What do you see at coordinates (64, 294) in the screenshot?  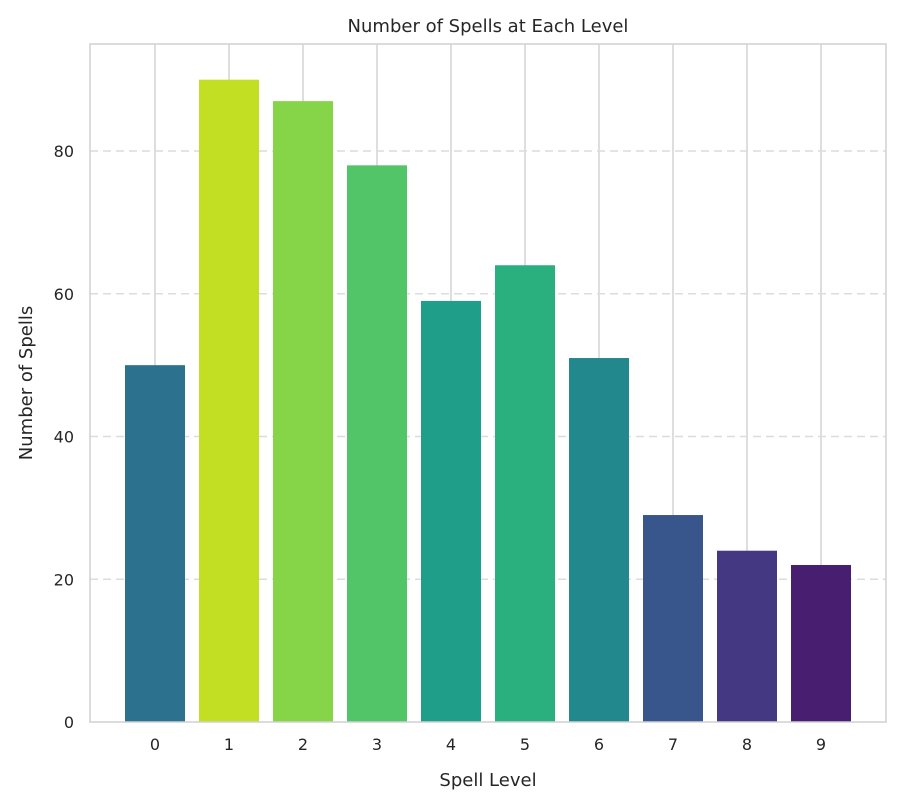 I see `y-tick-label: 60` at bounding box center [64, 294].